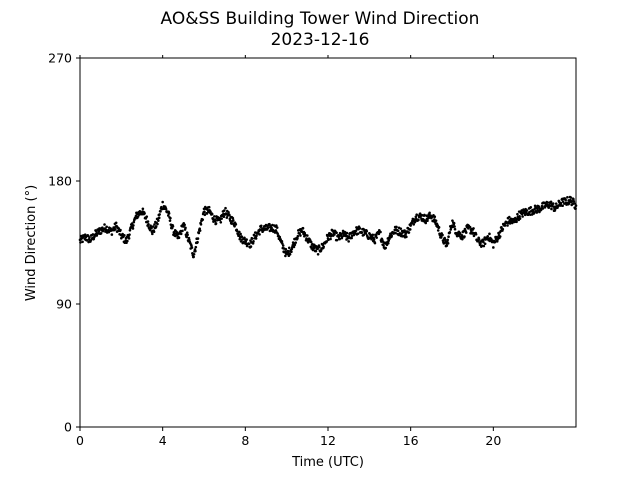  What do you see at coordinates (64, 243) in the screenshot?
I see `y-axis-ticks: 0 90 180 270` at bounding box center [64, 243].